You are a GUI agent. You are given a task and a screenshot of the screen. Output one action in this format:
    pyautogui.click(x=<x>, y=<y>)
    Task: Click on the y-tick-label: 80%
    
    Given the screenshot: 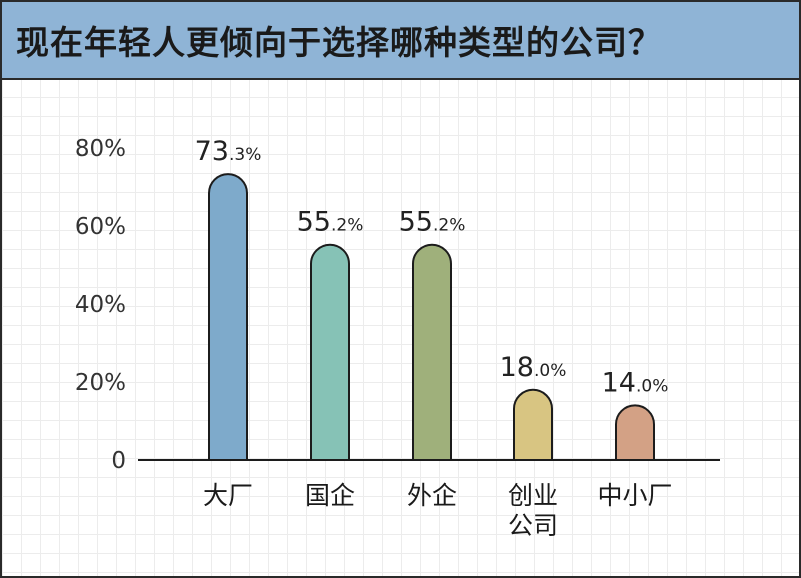 What is the action you would take?
    pyautogui.click(x=100, y=149)
    